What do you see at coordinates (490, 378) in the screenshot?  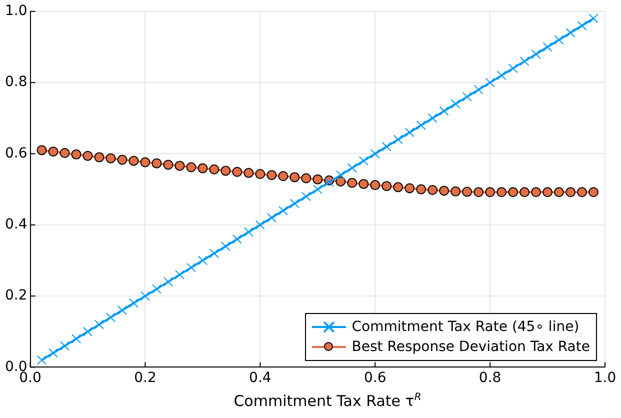 I see `x-tick-label: 0.8` at bounding box center [490, 378].